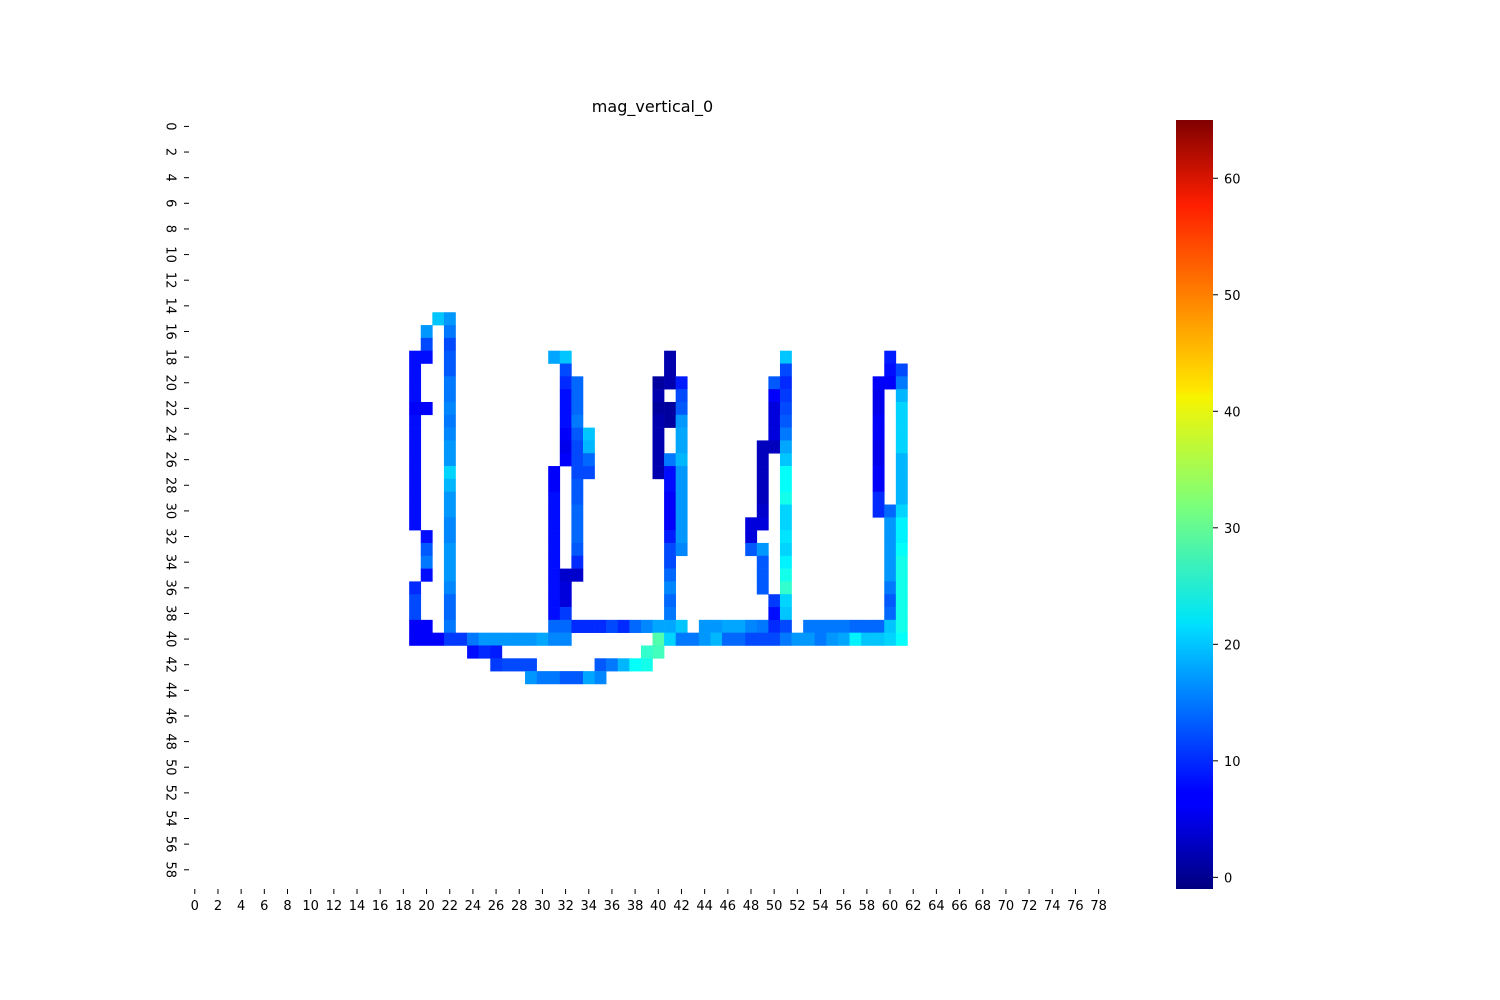  Describe the element at coordinates (635, 906) in the screenshot. I see `x-tick-label: 38` at that location.